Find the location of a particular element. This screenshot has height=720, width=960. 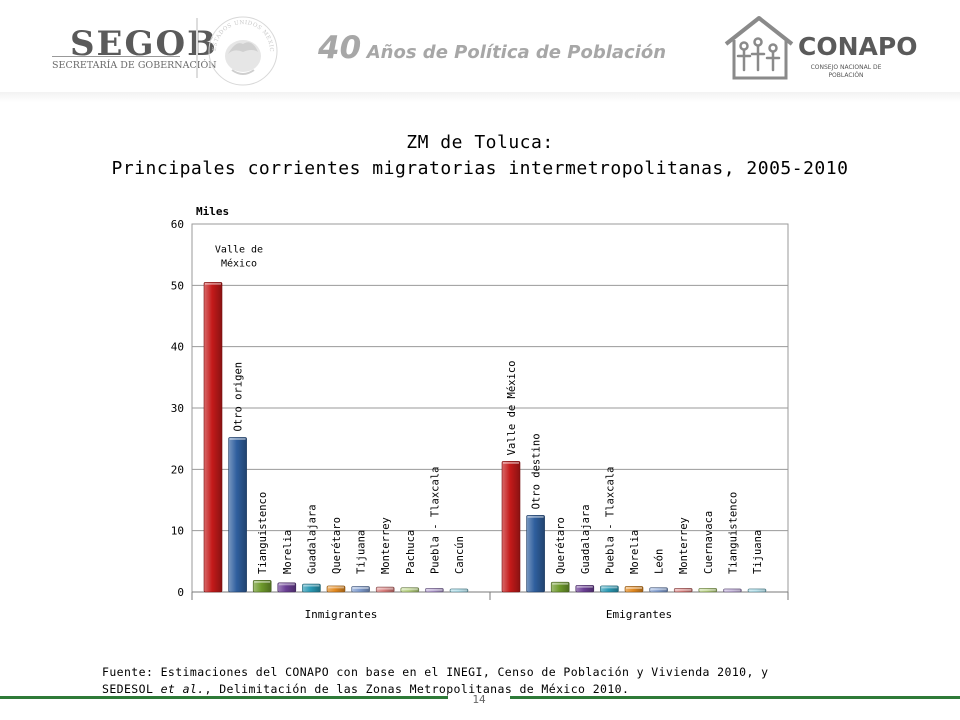

footer-gap is located at coordinates (479, 698).